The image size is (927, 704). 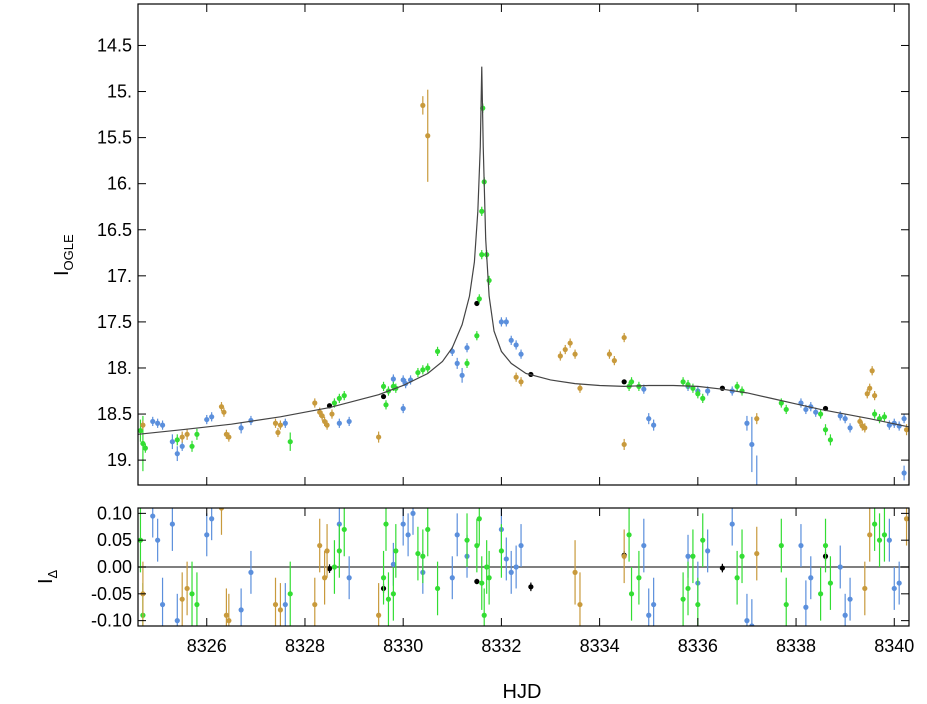 What do you see at coordinates (114, 322) in the screenshot?
I see `y-tick-label: 17.5` at bounding box center [114, 322].